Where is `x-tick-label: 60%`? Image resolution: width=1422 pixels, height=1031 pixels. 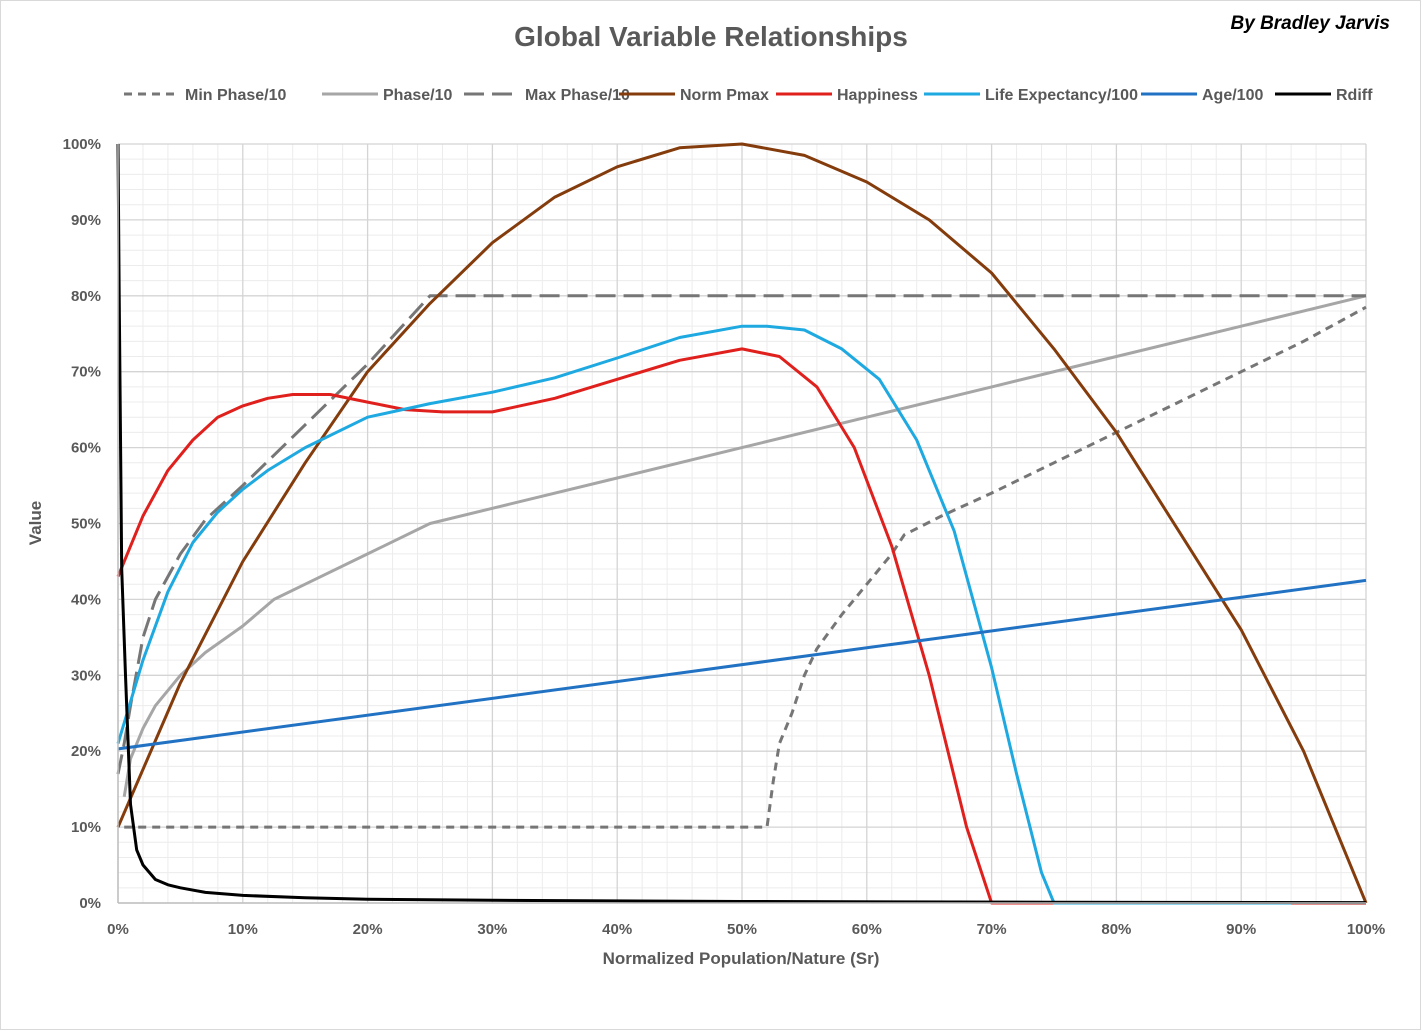 x-tick-label: 60% is located at coordinates (867, 929).